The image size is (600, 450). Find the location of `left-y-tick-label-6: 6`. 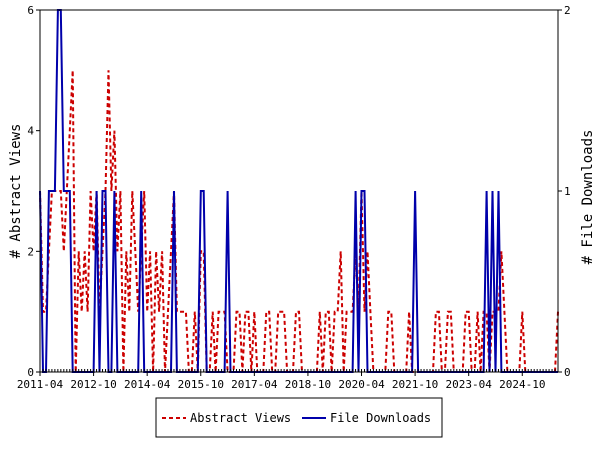

left-y-tick-label-6: 6 is located at coordinates (30, 10).